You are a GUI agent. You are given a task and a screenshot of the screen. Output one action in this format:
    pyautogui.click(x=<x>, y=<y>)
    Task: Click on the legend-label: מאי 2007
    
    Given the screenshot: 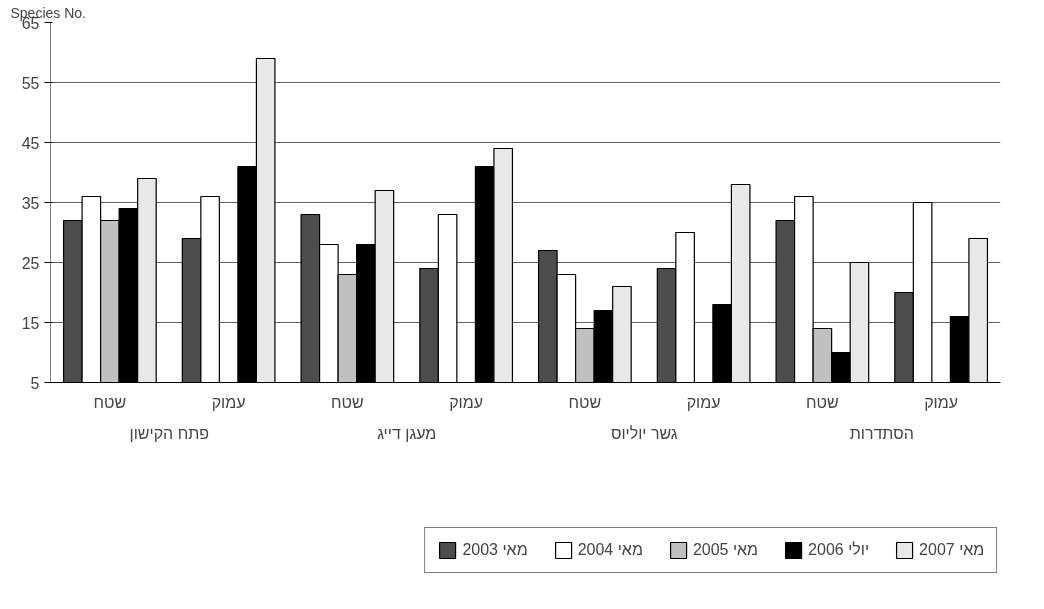 What is the action you would take?
    pyautogui.click(x=952, y=550)
    